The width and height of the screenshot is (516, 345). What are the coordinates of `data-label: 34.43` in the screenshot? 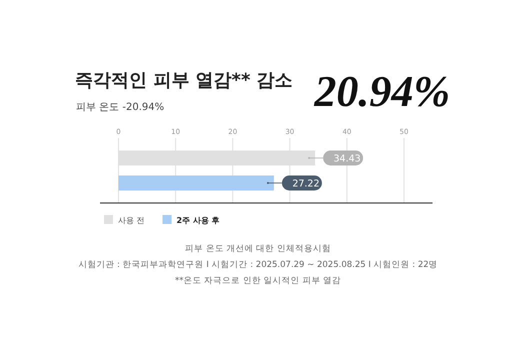 It's located at (347, 159).